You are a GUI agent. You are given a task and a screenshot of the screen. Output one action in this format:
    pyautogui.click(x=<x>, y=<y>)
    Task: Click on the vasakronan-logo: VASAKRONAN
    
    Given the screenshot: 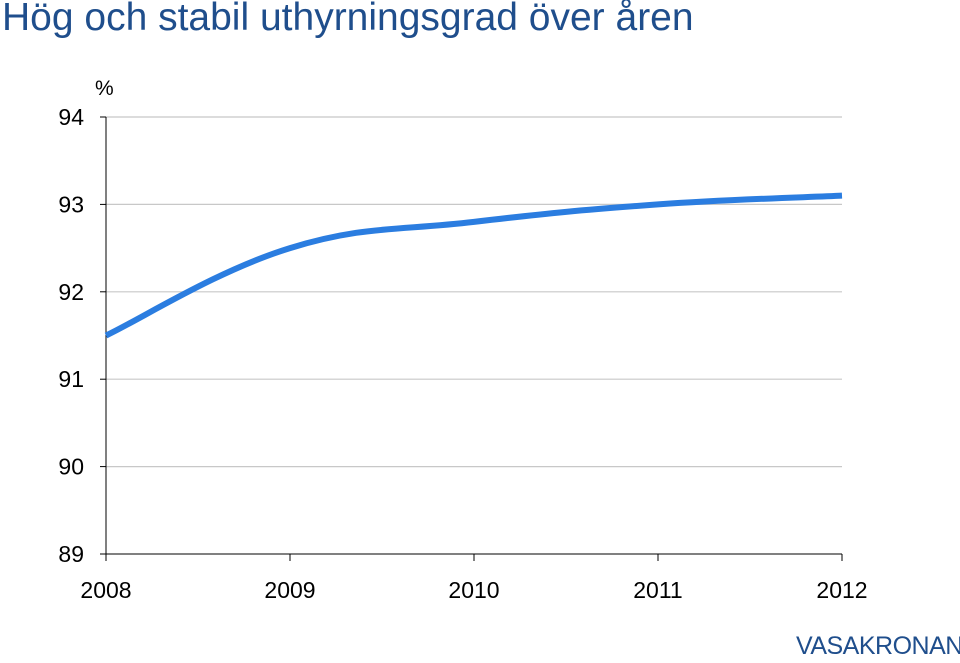 What is the action you would take?
    pyautogui.click(x=878, y=646)
    